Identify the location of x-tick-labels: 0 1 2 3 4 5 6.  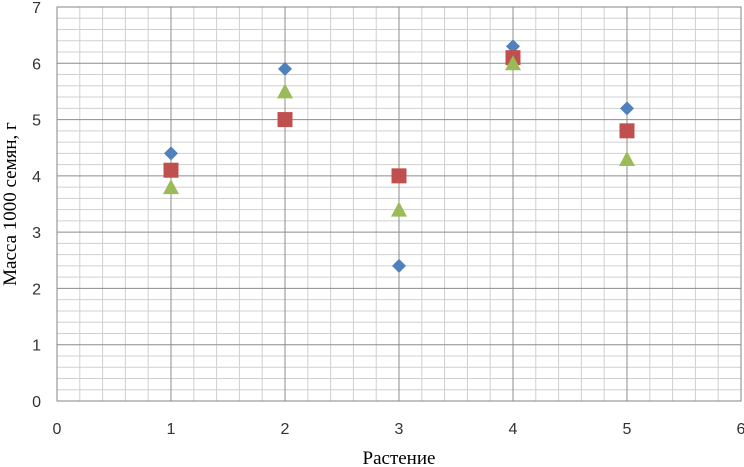
(398, 429).